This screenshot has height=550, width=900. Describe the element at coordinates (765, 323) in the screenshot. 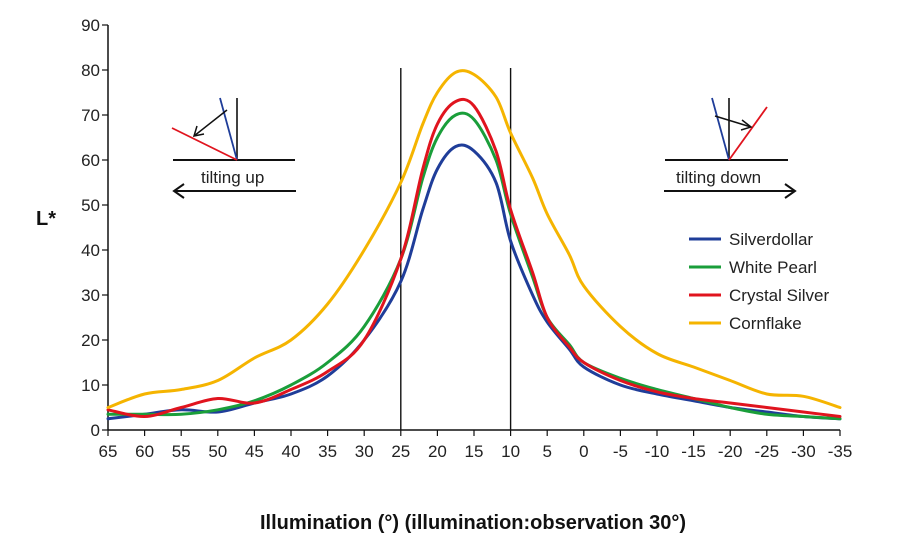

I see `legend-label: Cornflake` at that location.